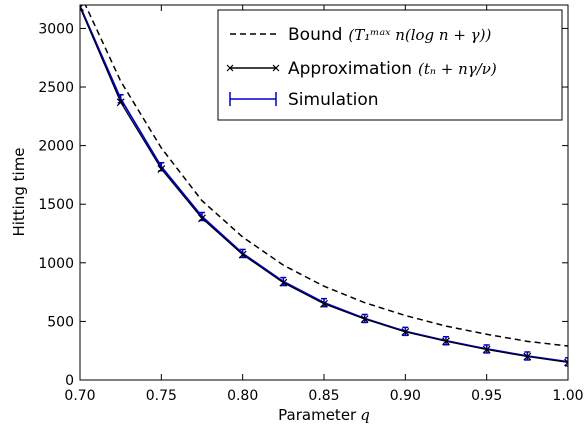 The image size is (586, 430). I want to click on legend-approximation-name: Approximation, so click(350, 69).